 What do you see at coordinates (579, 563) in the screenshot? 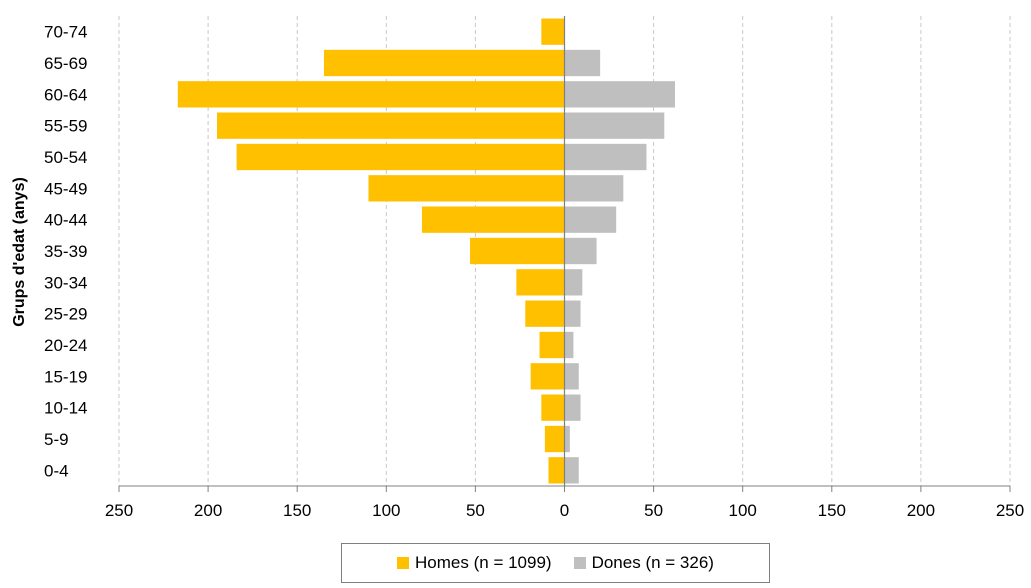
I see `legend-swatch-dones` at bounding box center [579, 563].